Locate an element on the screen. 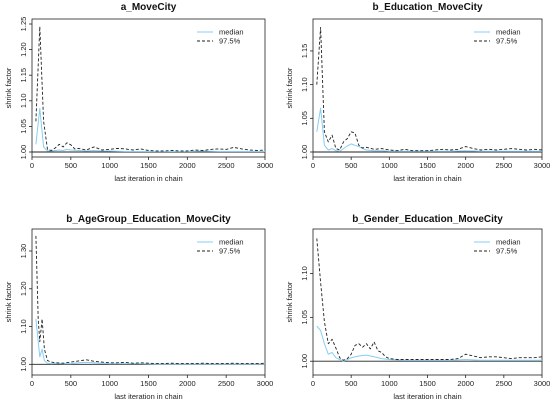  chart-title: a_MoveCity is located at coordinates (149, 7).